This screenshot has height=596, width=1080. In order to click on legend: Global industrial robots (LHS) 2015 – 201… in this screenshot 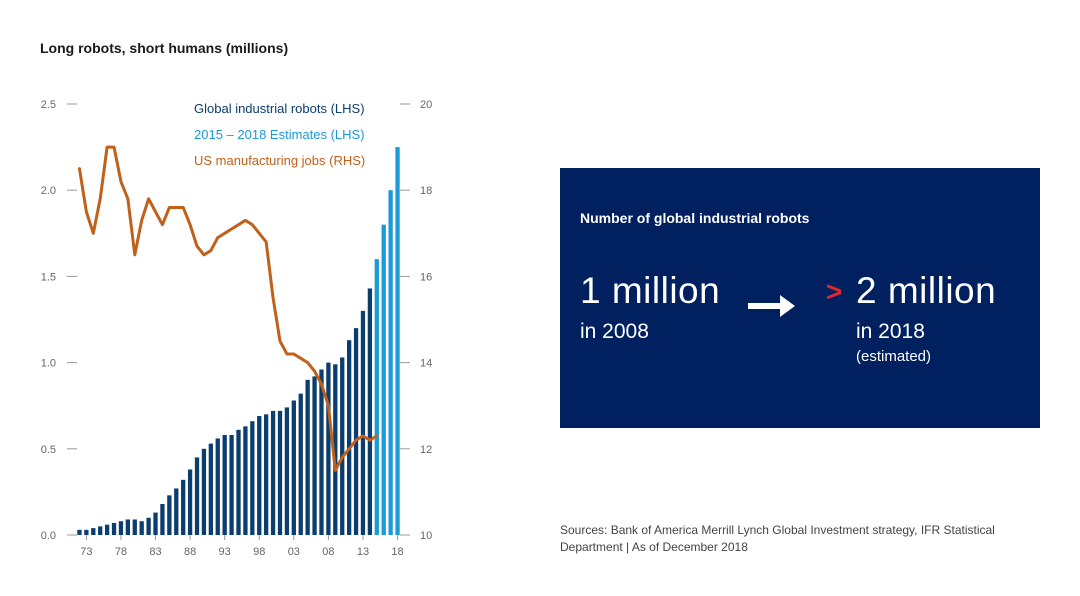, I will do `click(279, 134)`.